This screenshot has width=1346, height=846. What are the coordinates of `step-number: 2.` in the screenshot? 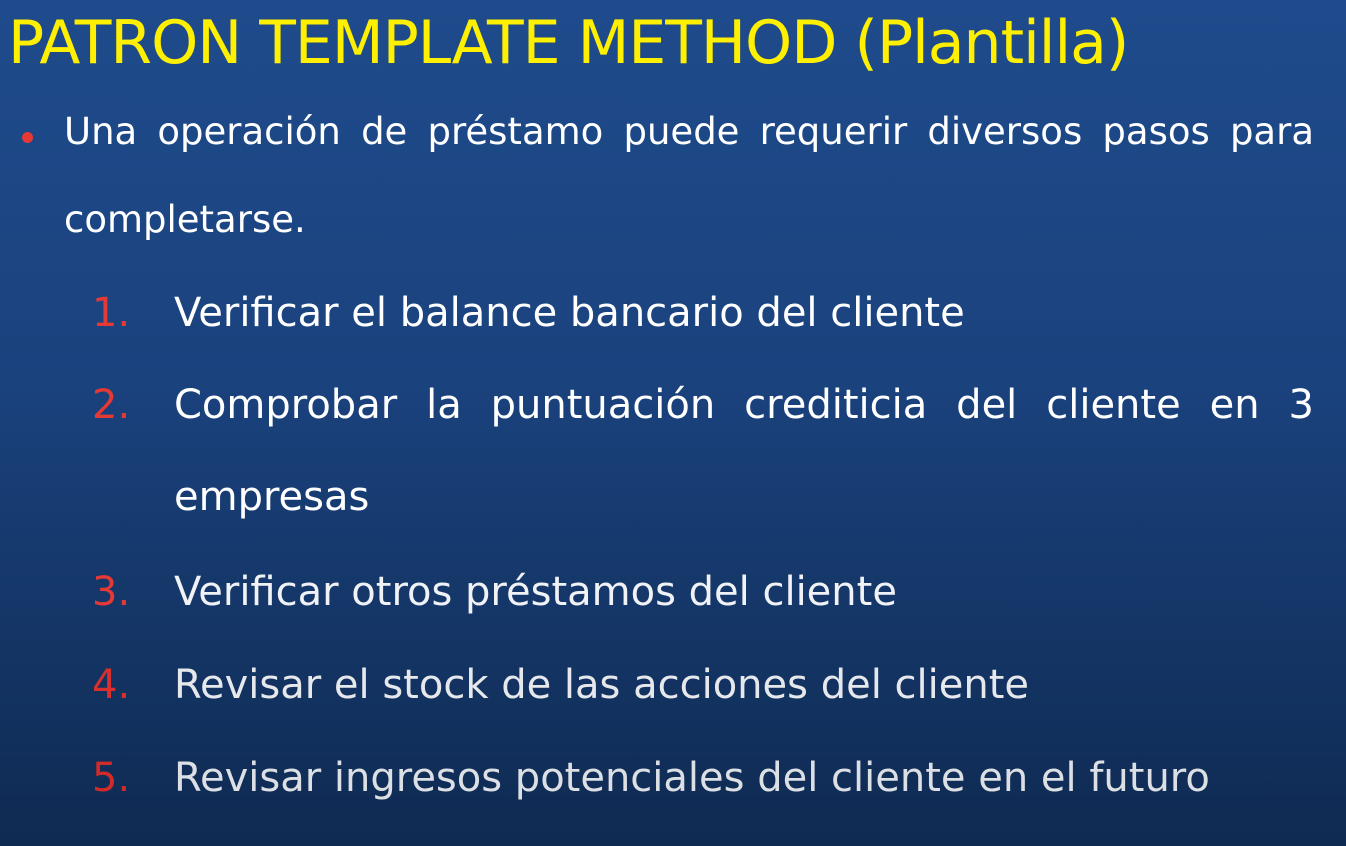 It's located at (111, 405).